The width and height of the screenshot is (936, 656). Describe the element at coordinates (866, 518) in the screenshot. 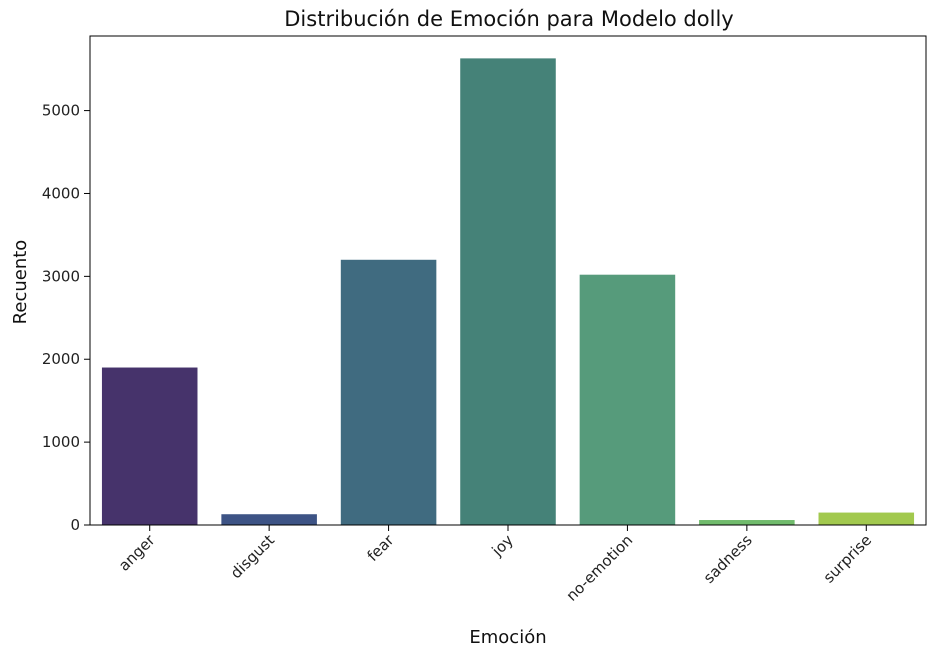

I see `bar-surprise` at that location.